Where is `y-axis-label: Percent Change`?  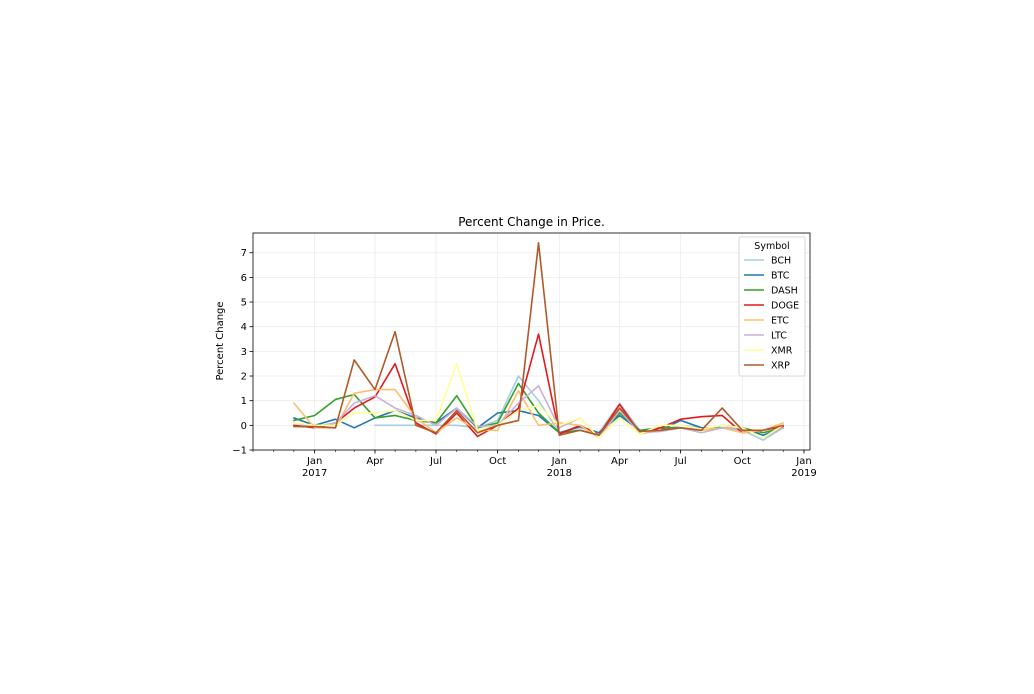
y-axis-label: Percent Change is located at coordinates (220, 340).